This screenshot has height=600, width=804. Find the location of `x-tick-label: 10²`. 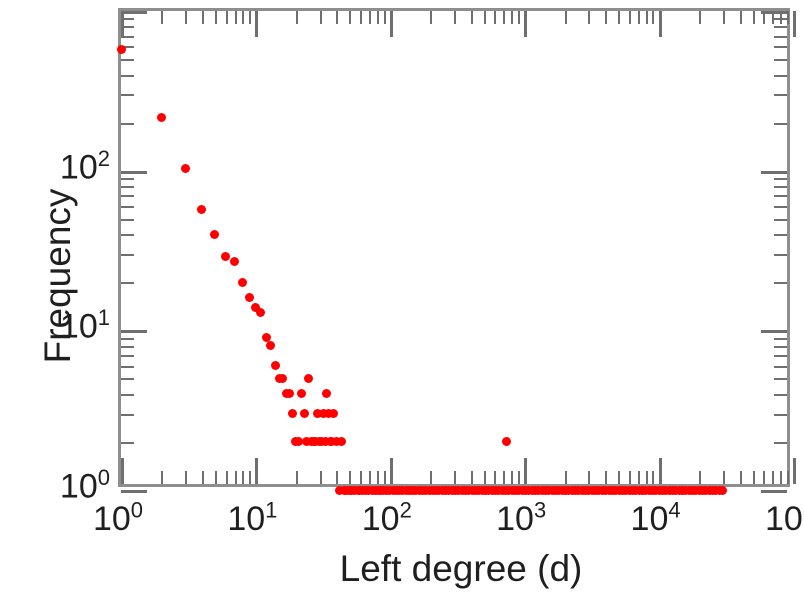

x-tick-label: 10² is located at coordinates (386, 517).